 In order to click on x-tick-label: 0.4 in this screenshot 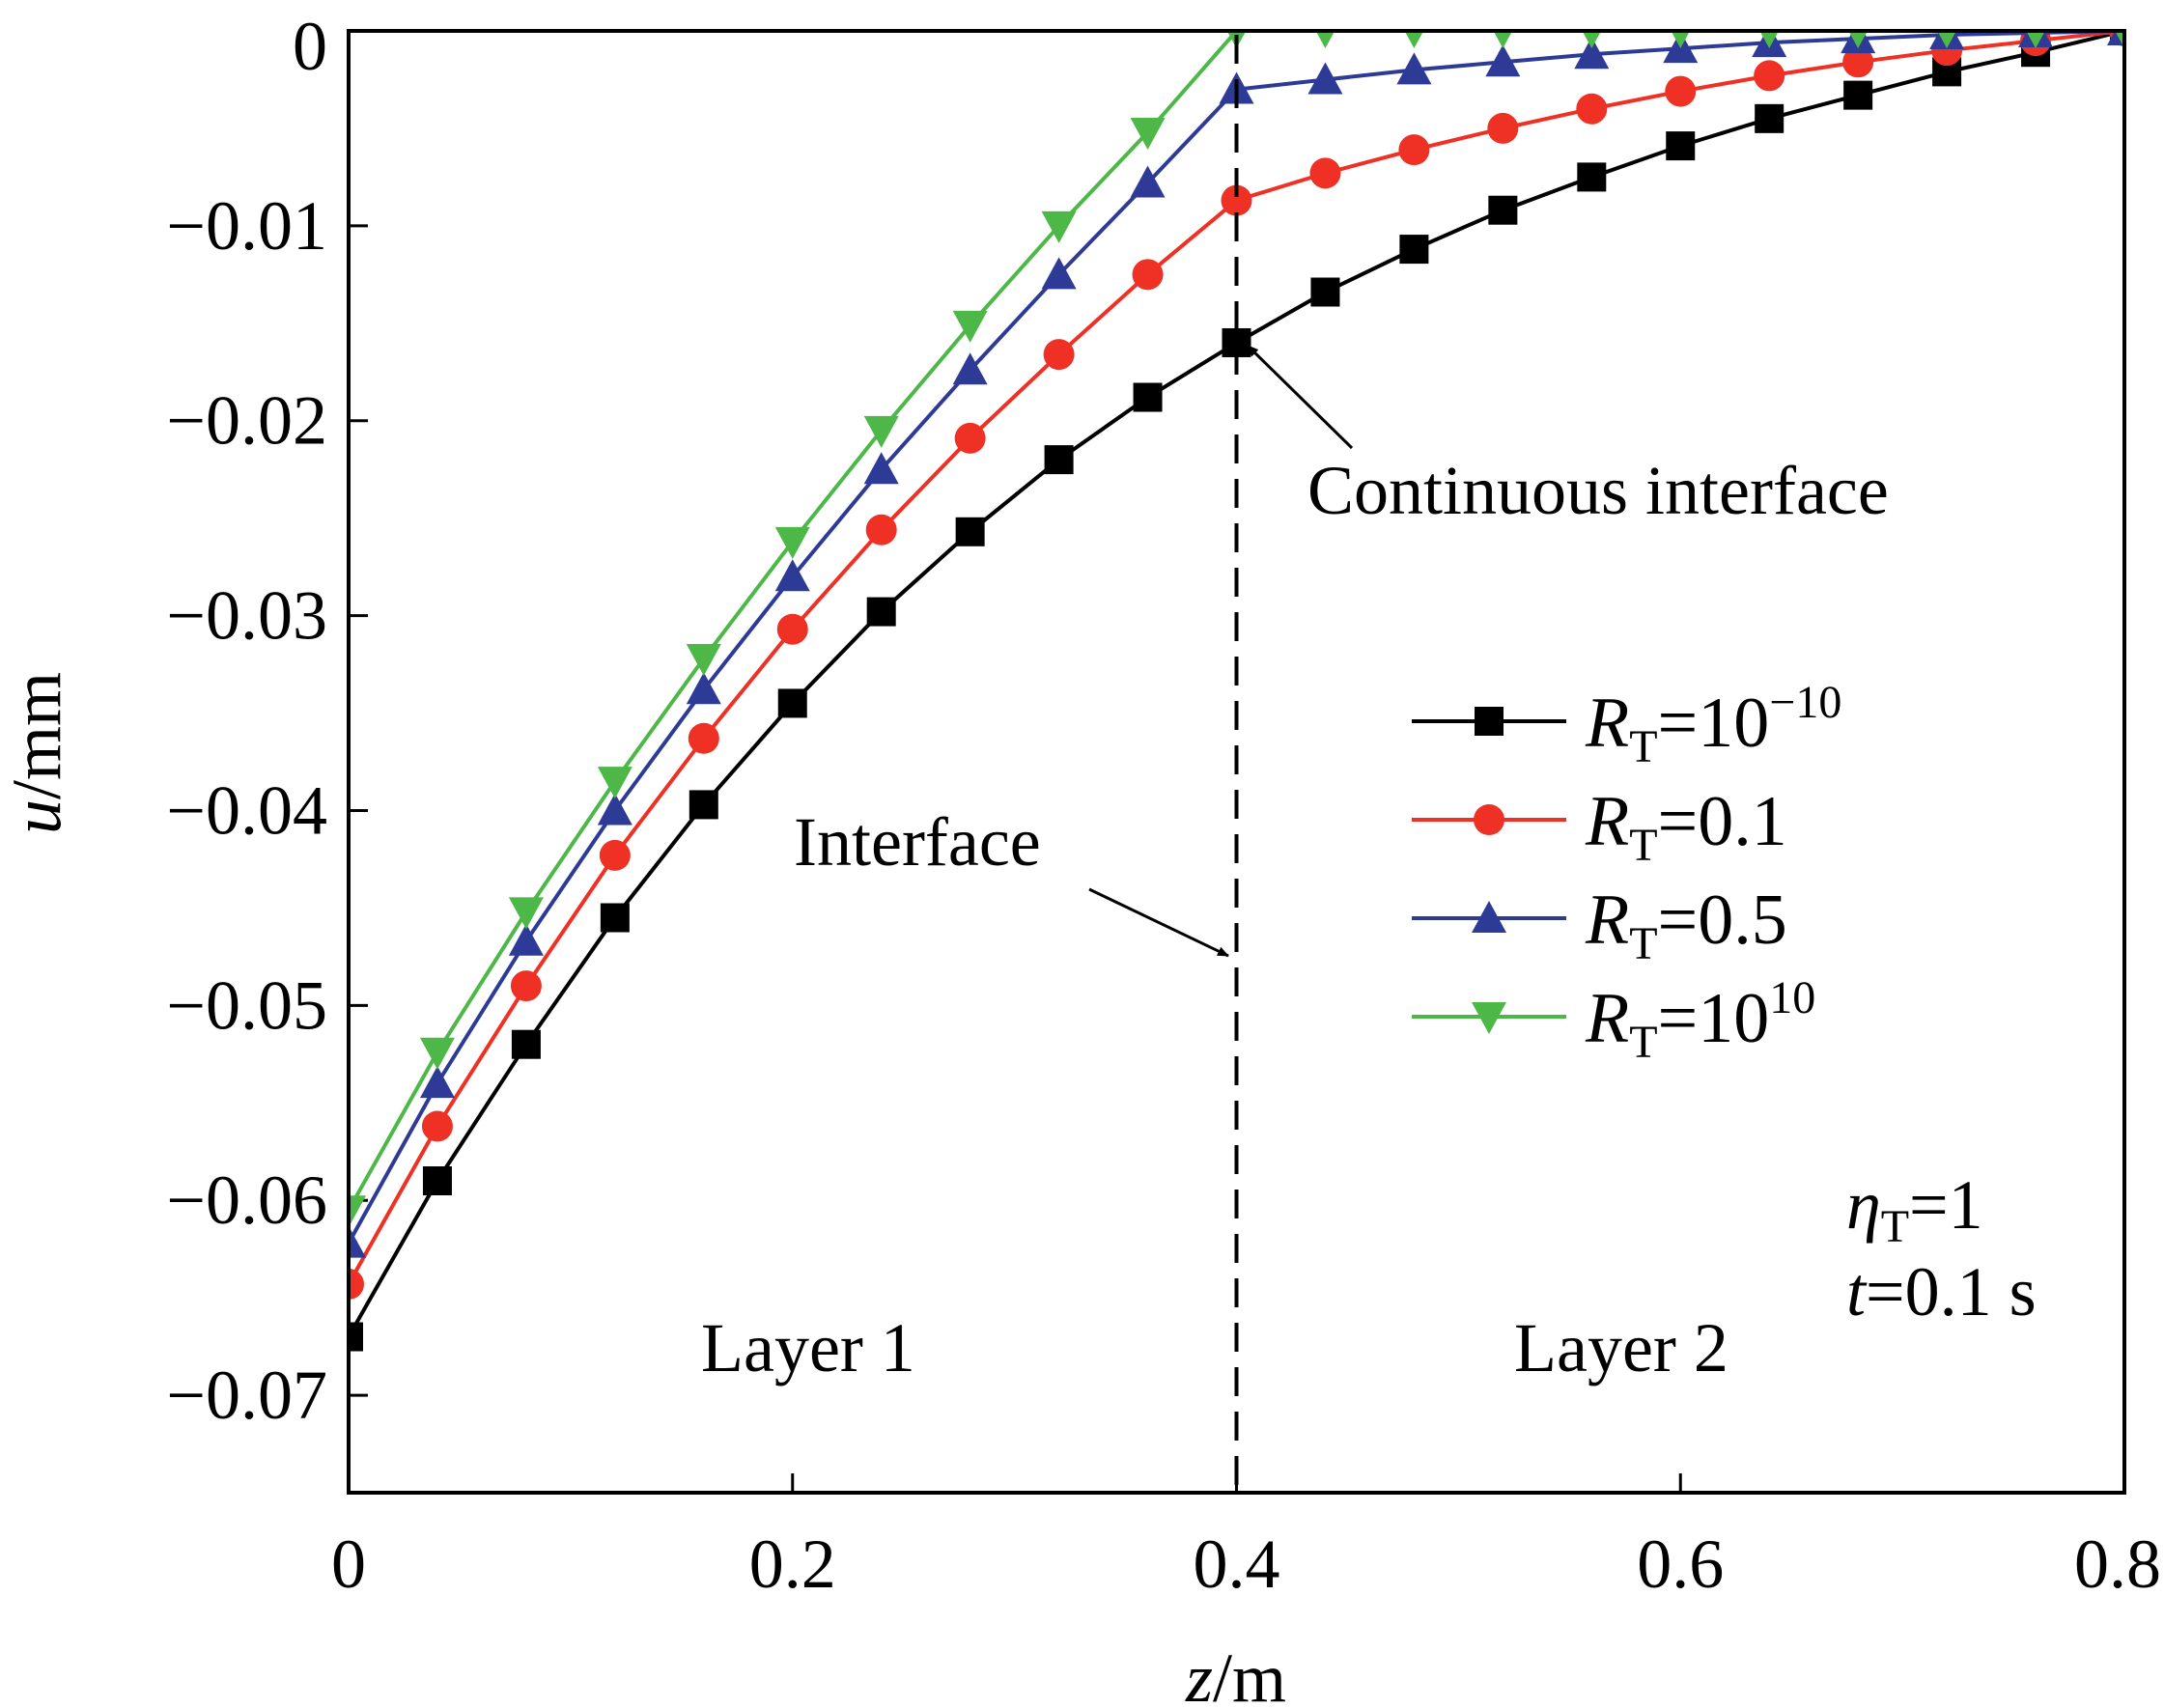, I will do `click(1237, 1565)`.